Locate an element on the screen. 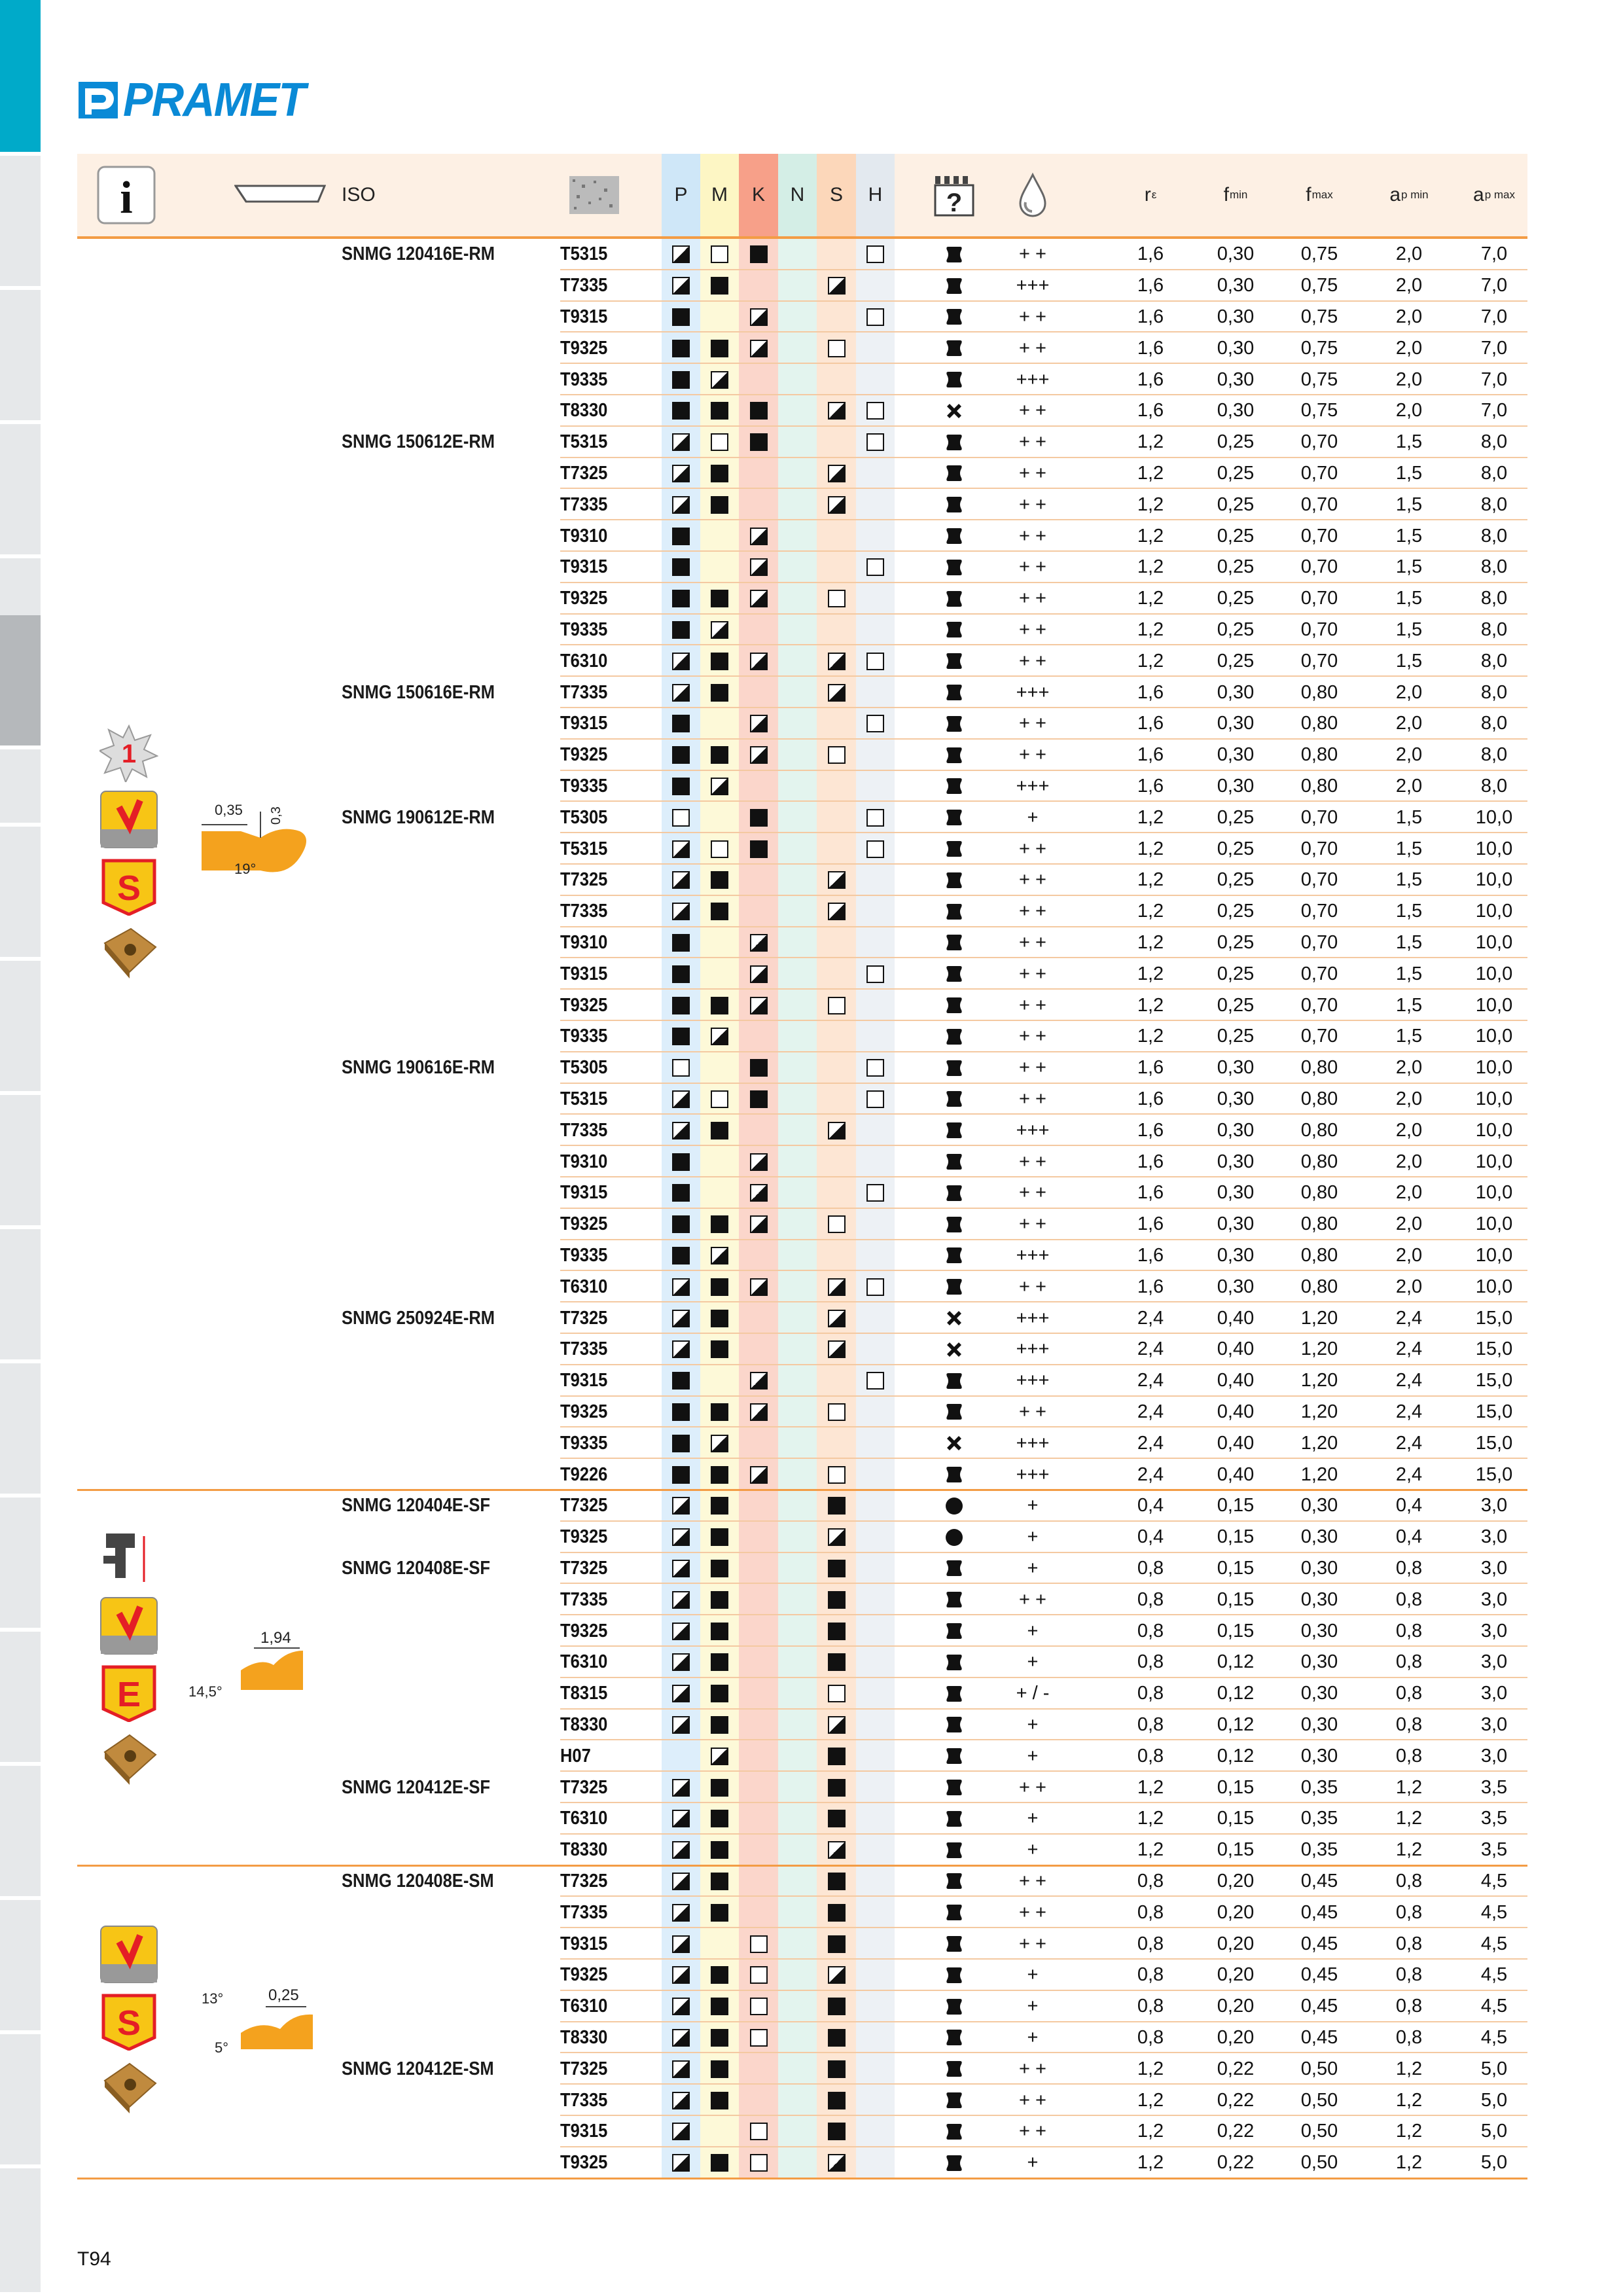 This screenshot has width=1623, height=2296. cross-section-diagram: 1,94 14,5° is located at coordinates (246, 1664).